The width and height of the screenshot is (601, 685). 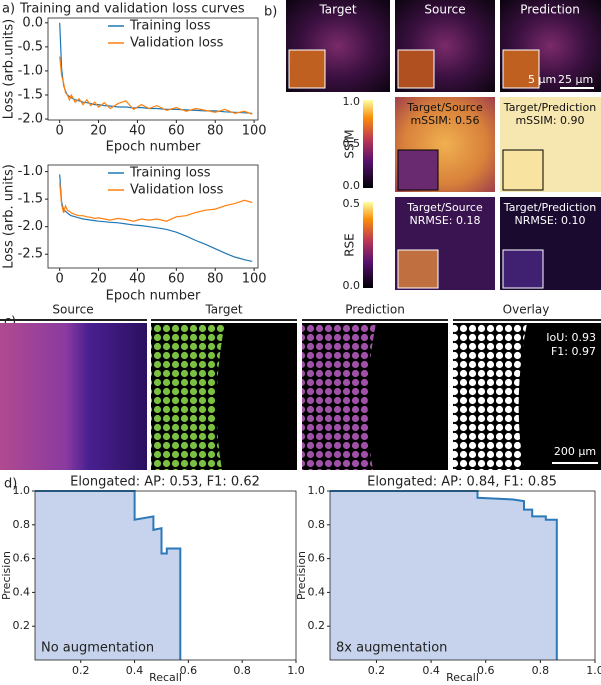 I want to click on column-title: Overlay, so click(x=526, y=310).